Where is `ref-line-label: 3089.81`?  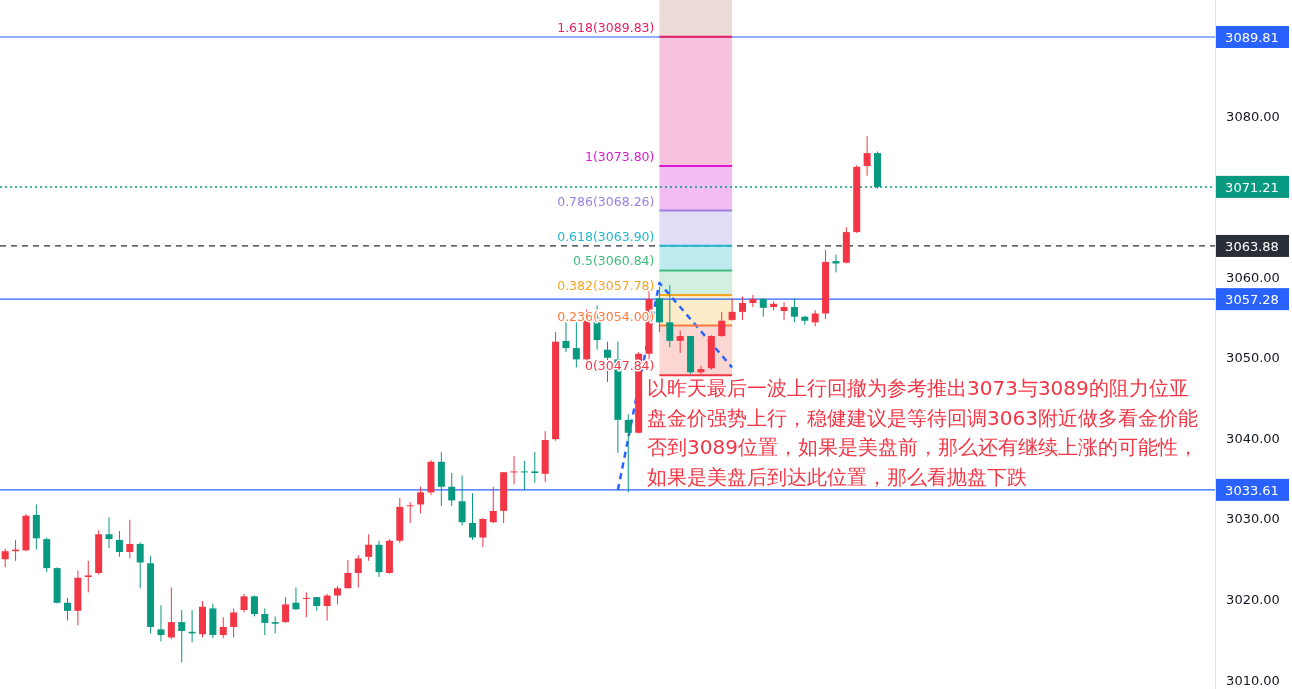
ref-line-label: 3089.81 is located at coordinates (1252, 37).